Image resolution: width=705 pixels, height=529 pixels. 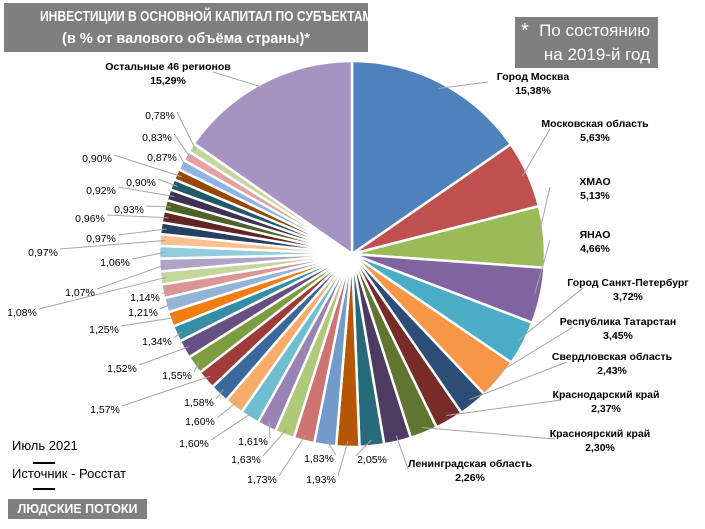 What do you see at coordinates (104, 330) in the screenshot?
I see `slice-value-label: 1,25%` at bounding box center [104, 330].